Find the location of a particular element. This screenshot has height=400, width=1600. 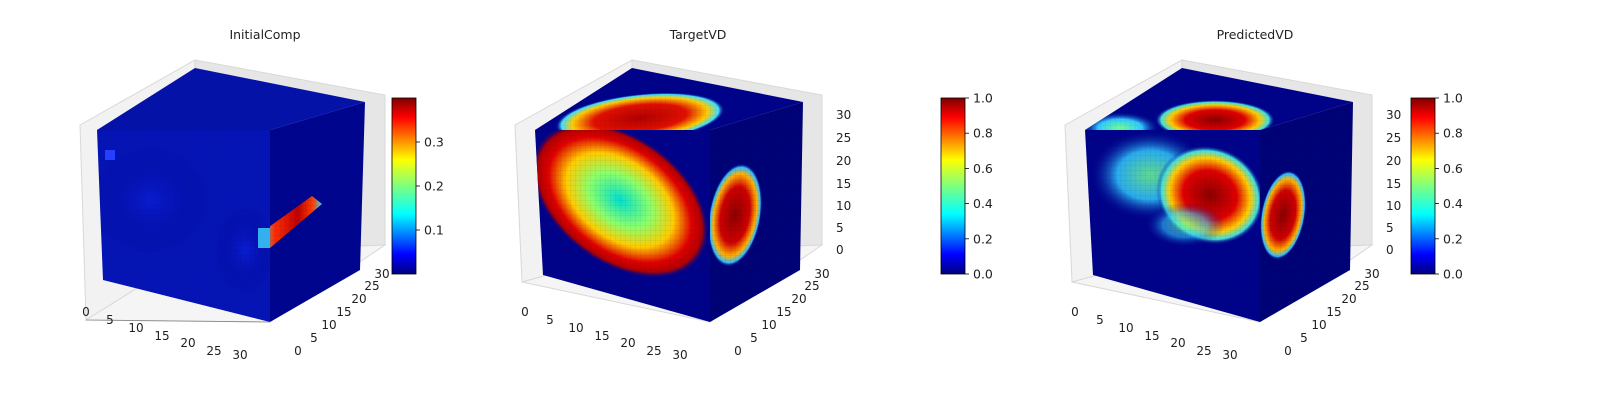

panel-title: PredictedVD is located at coordinates (1255, 34).